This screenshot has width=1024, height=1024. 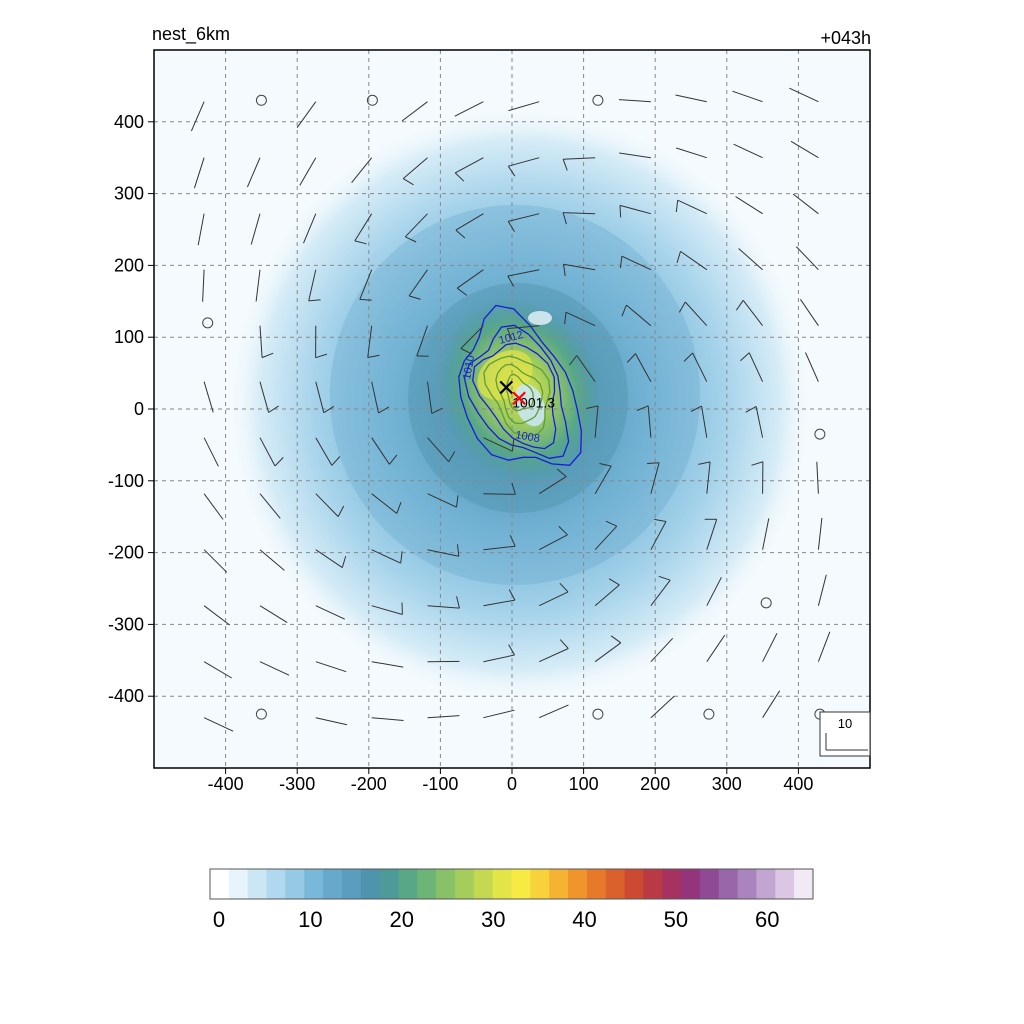 What do you see at coordinates (798, 784) in the screenshot?
I see `x-tick-label: 400` at bounding box center [798, 784].